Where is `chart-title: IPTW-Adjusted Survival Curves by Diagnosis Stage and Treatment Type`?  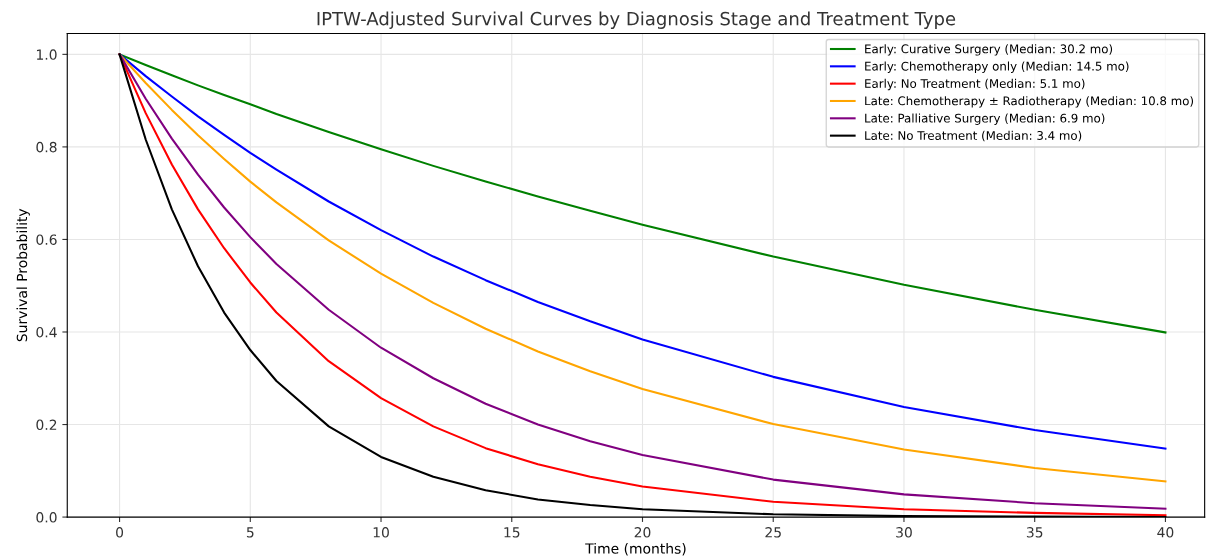
chart-title: IPTW-Adjusted Survival Curves by Diagnosis Stage and Treatment Type is located at coordinates (636, 20).